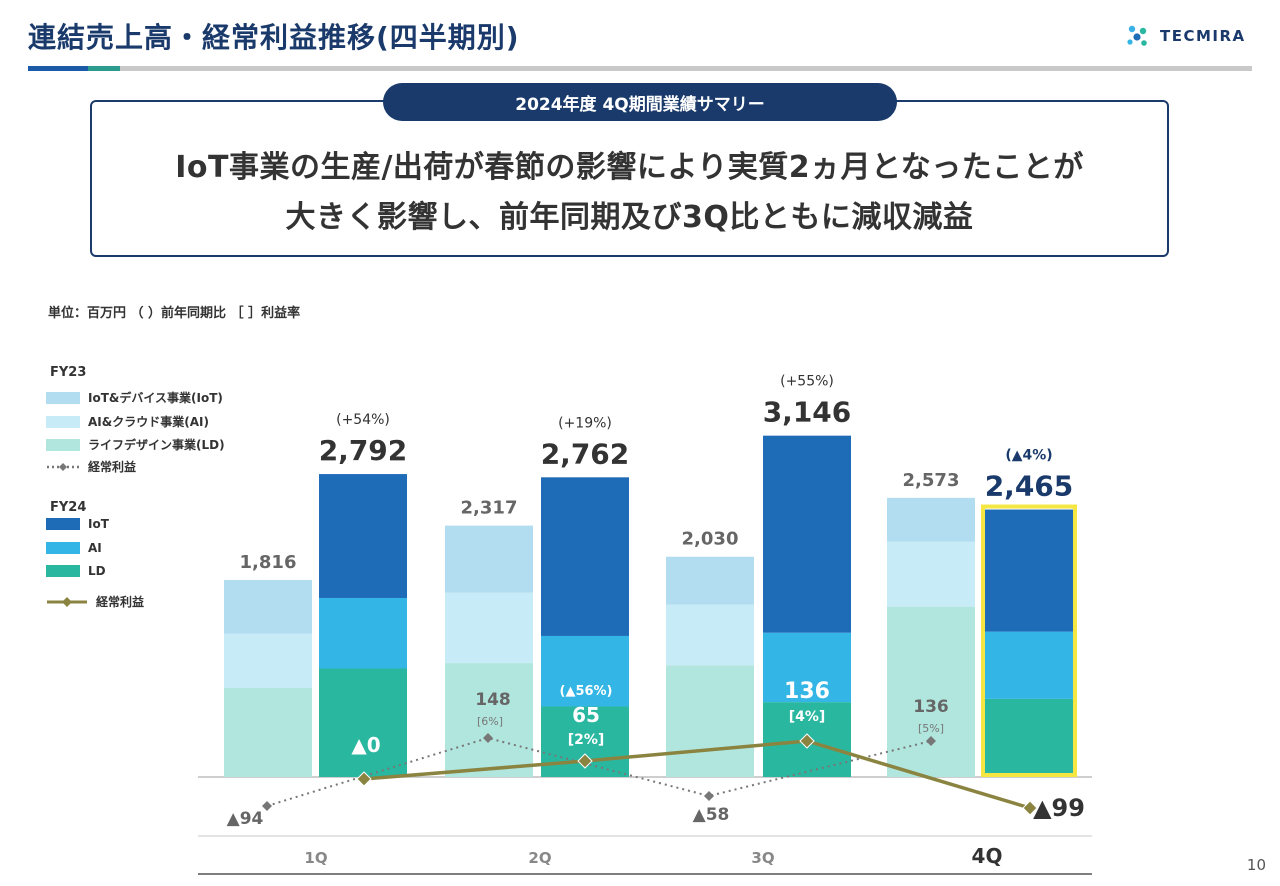  I want to click on legend-fy24-ld: LD, so click(76, 571).